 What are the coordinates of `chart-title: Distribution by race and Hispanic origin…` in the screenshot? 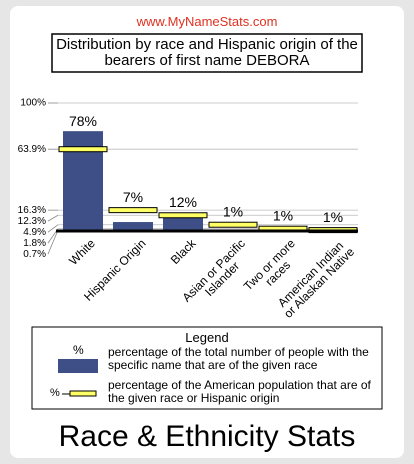 It's located at (207, 52).